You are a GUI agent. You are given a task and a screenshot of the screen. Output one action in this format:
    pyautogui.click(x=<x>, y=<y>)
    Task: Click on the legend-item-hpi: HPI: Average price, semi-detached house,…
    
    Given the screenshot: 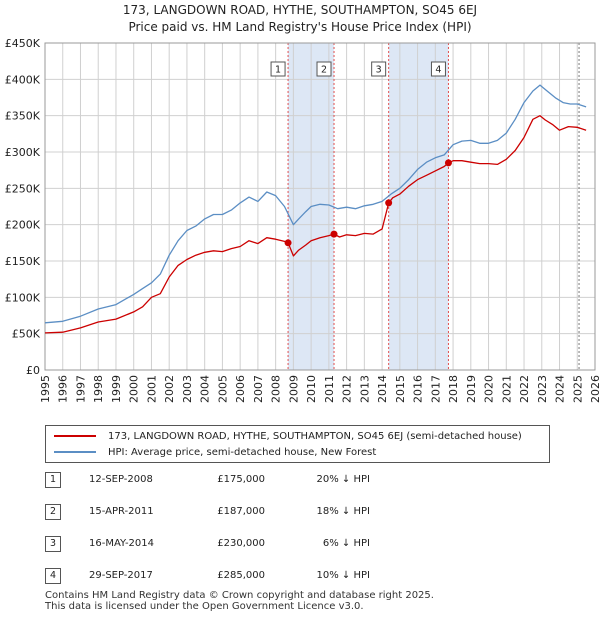 What is the action you would take?
    pyautogui.click(x=215, y=452)
    